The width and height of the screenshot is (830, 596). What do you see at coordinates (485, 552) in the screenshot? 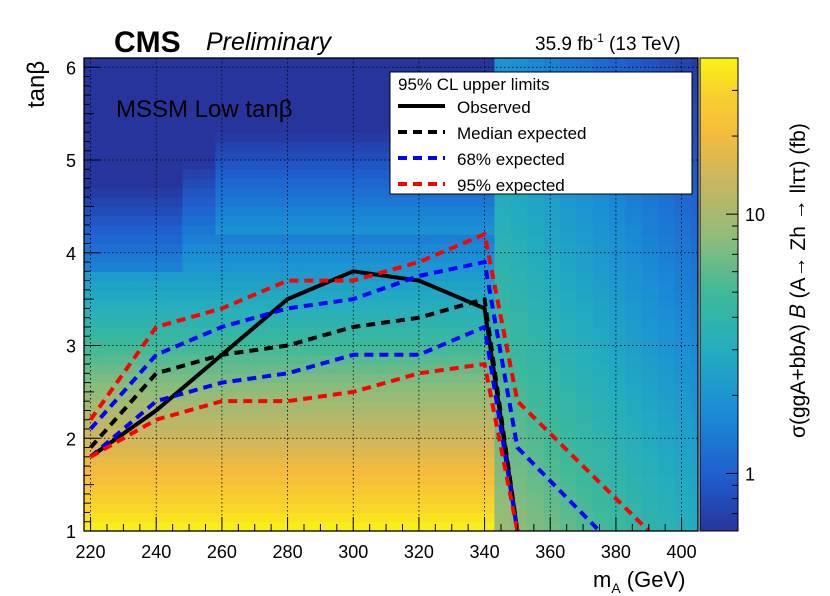
I see `x-tick-label: 340` at bounding box center [485, 552].